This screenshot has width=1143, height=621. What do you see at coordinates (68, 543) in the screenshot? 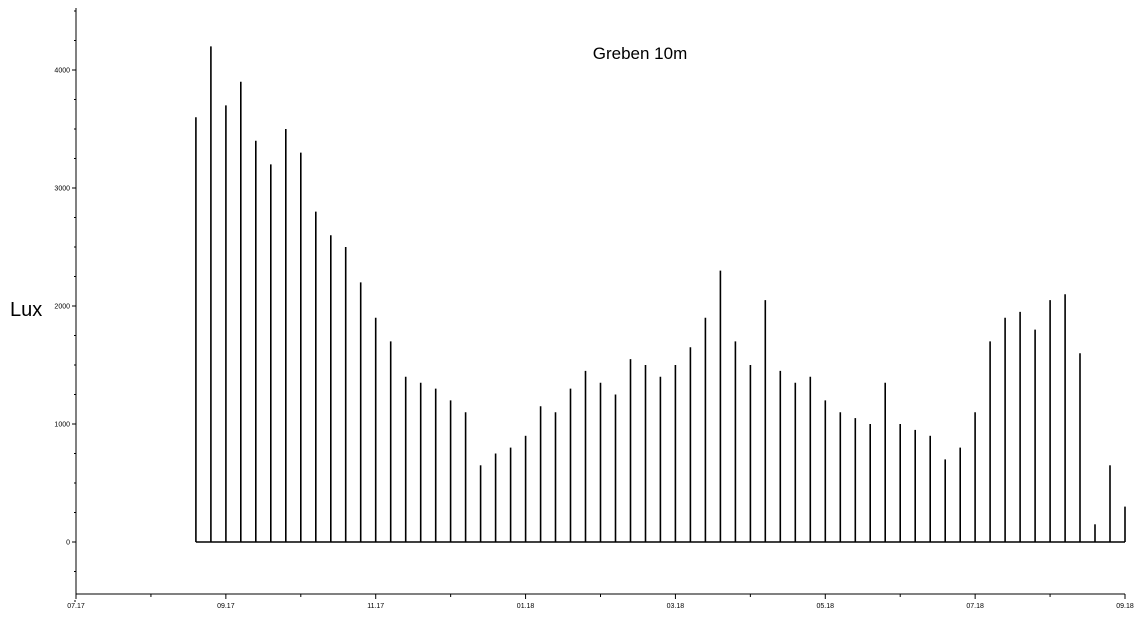
I see `y-tick-label: 0` at bounding box center [68, 543].